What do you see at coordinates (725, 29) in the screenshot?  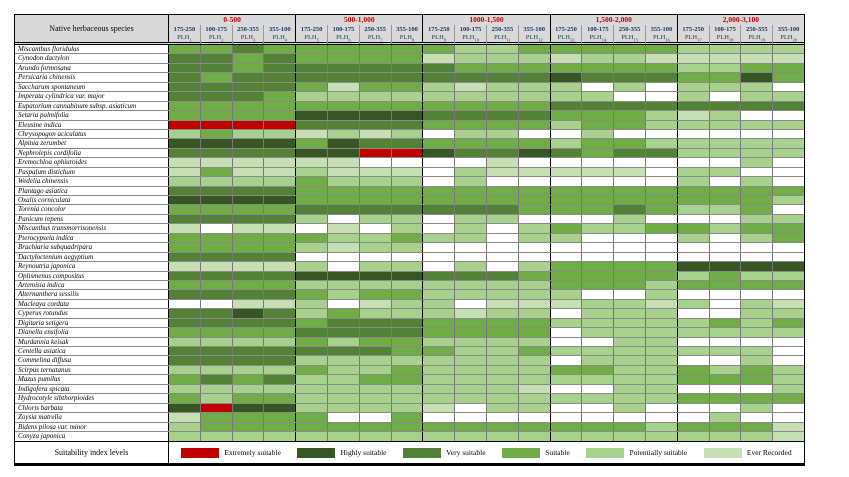 I see `column-range-label: 100-175` at bounding box center [725, 29].